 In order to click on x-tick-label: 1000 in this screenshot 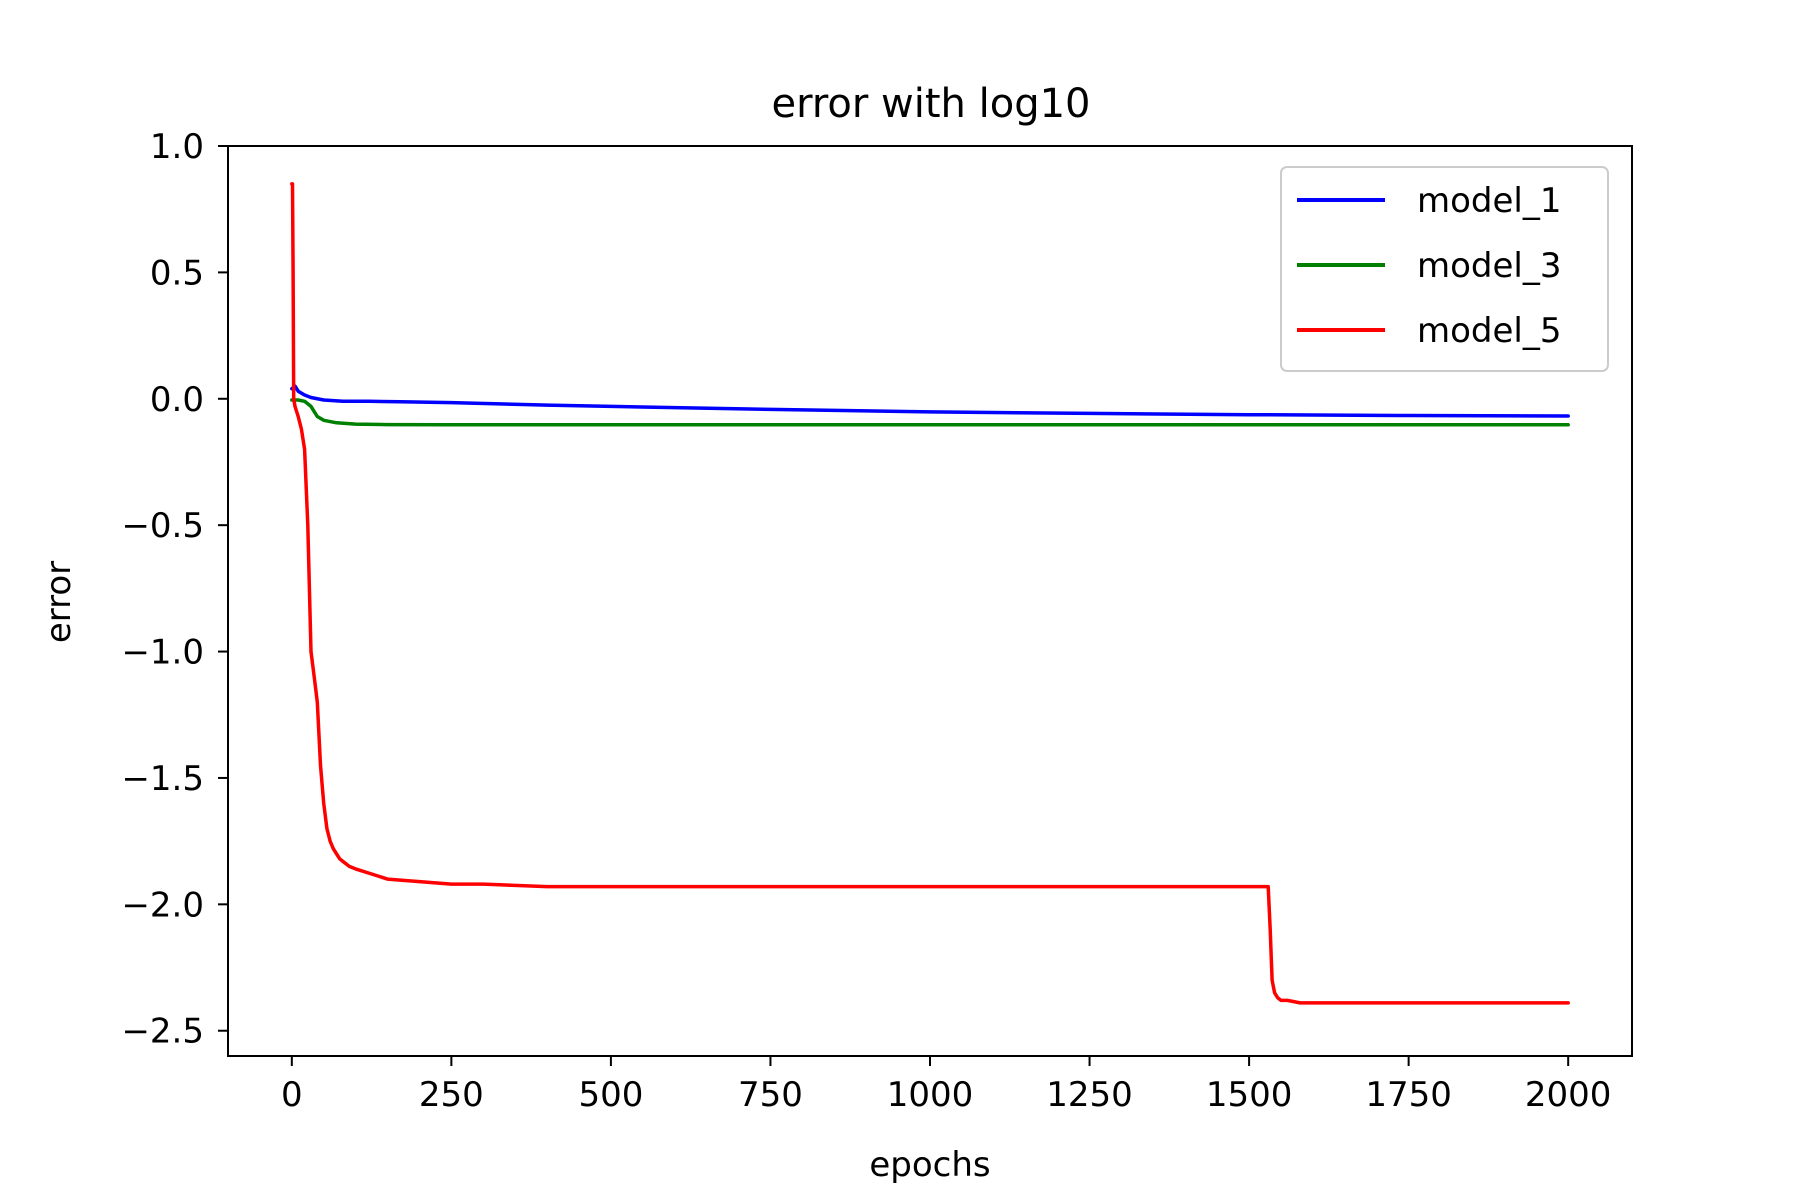, I will do `click(930, 1095)`.